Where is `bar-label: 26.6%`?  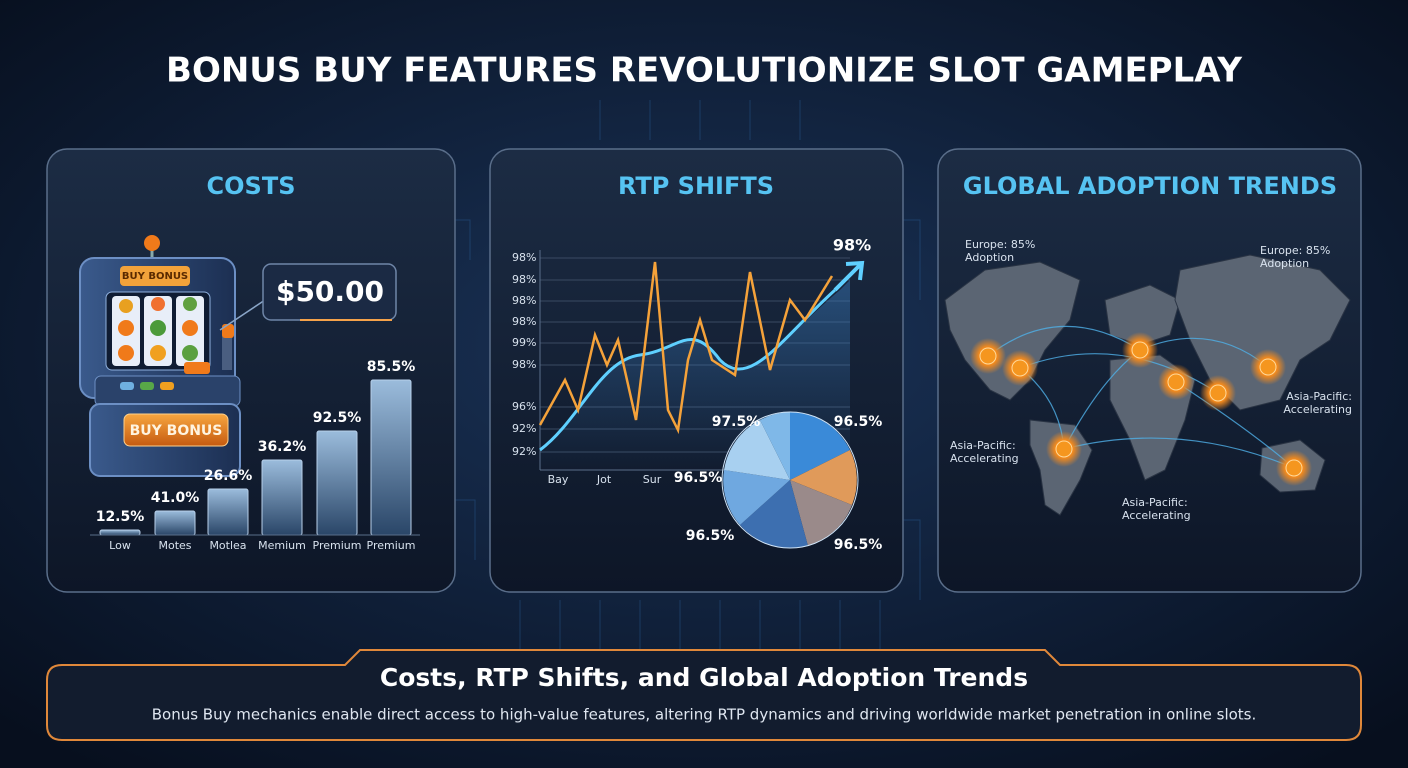
bar-label: 26.6% is located at coordinates (228, 476).